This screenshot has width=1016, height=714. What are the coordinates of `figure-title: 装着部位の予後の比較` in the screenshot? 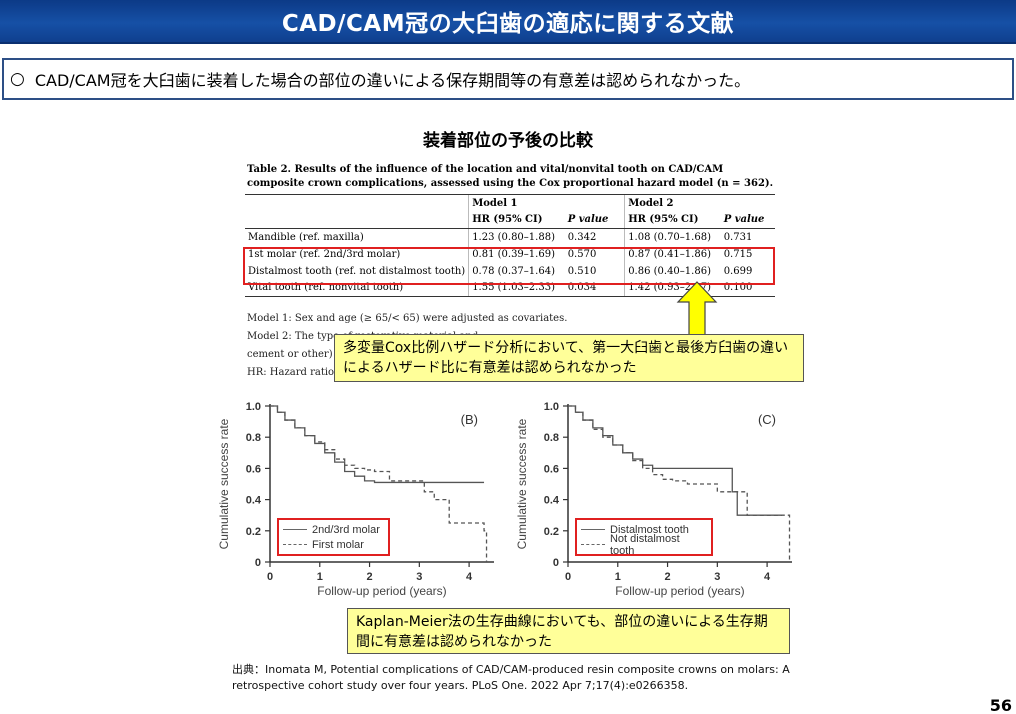 It's located at (508, 141).